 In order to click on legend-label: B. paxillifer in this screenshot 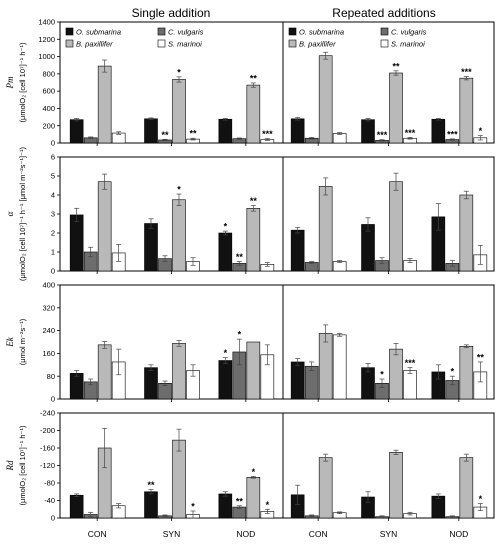, I will do `click(317, 44)`.